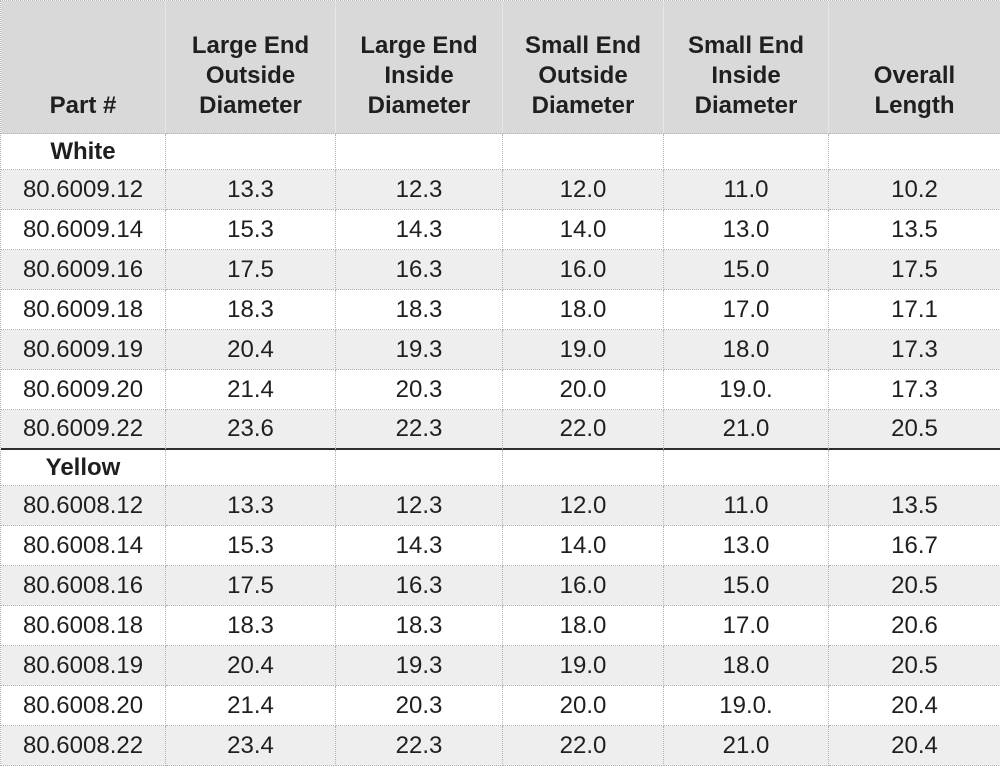 Image resolution: width=1000 pixels, height=766 pixels. What do you see at coordinates (83, 706) in the screenshot?
I see `part-number-cell: 80.6008.20` at bounding box center [83, 706].